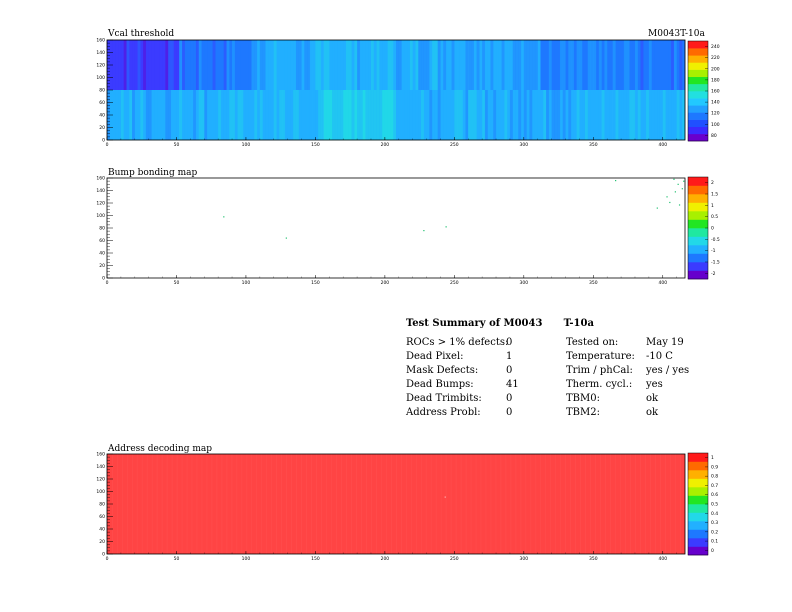 The image size is (792, 612). What do you see at coordinates (676, 34) in the screenshot?
I see `module-id: M0043T-10a` at bounding box center [676, 34].